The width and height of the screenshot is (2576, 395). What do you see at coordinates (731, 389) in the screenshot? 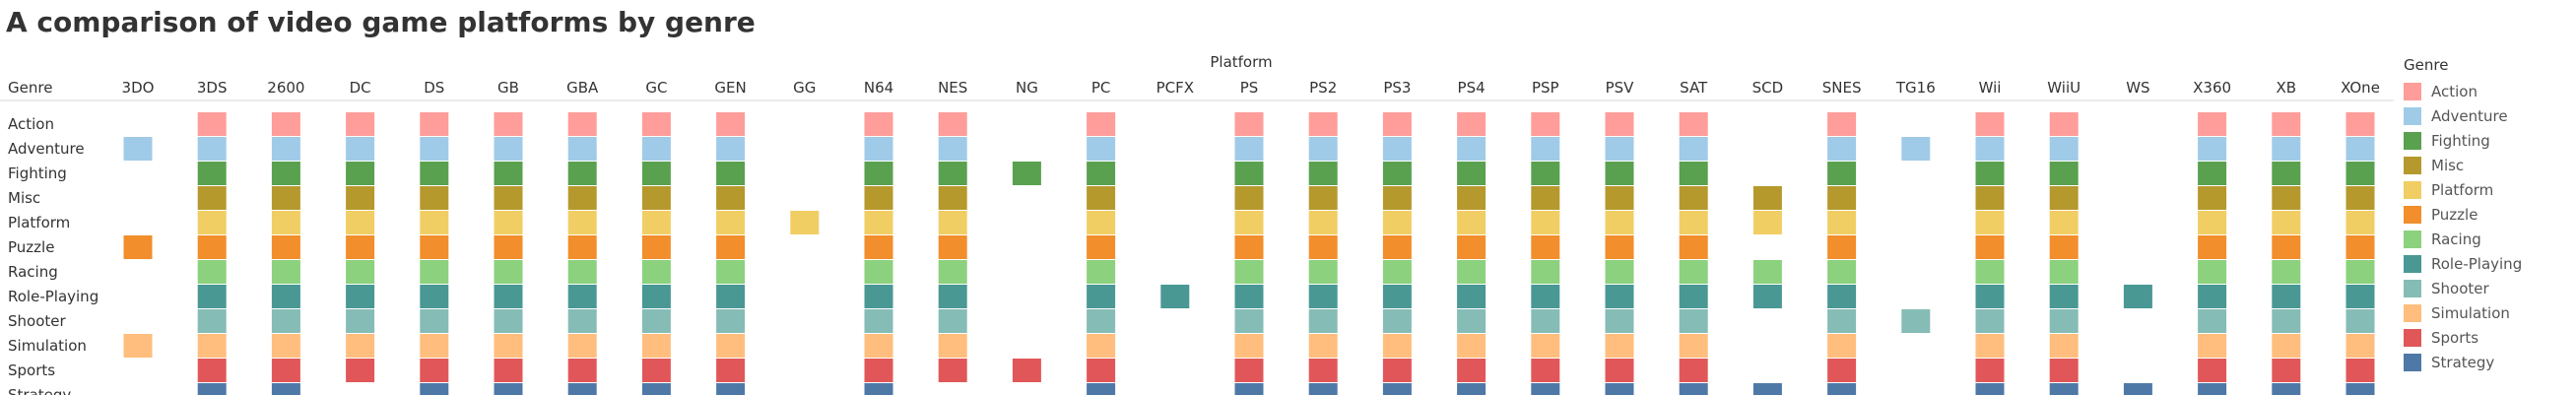
I see `cell-GEN-Strategy` at bounding box center [731, 389].